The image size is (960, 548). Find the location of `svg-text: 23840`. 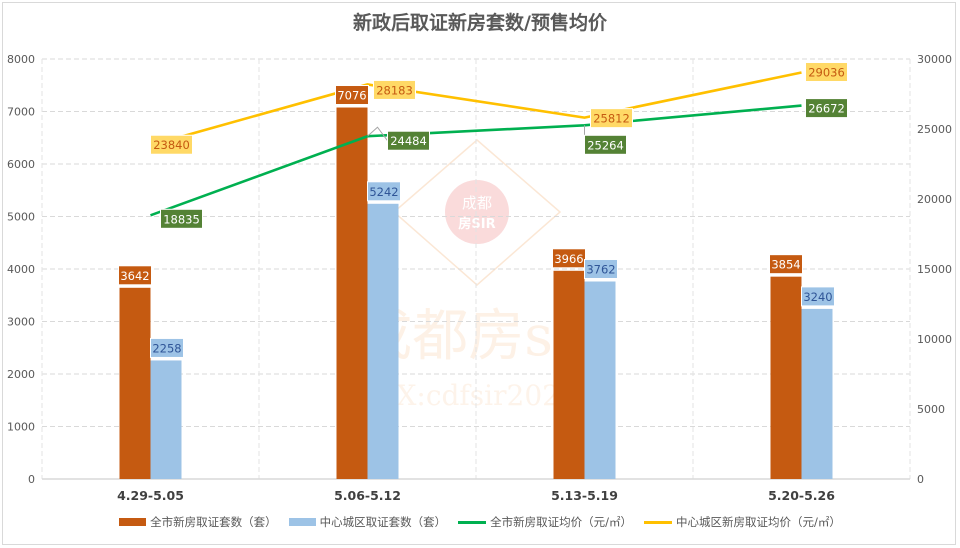

svg-text: 23840 is located at coordinates (171, 145).